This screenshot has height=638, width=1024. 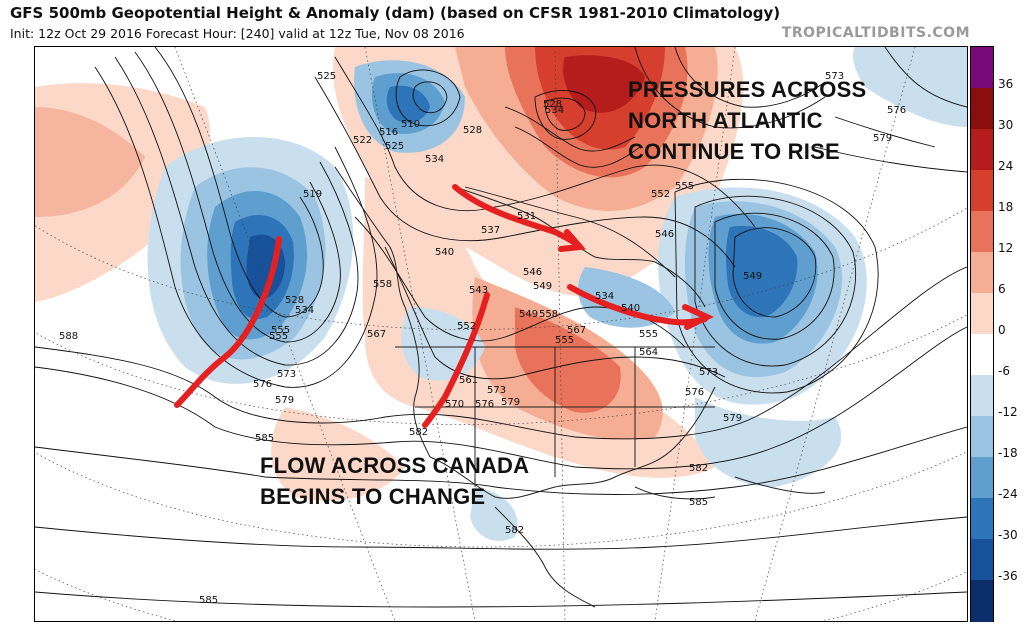 I want to click on contour-label: 537, so click(x=490, y=230).